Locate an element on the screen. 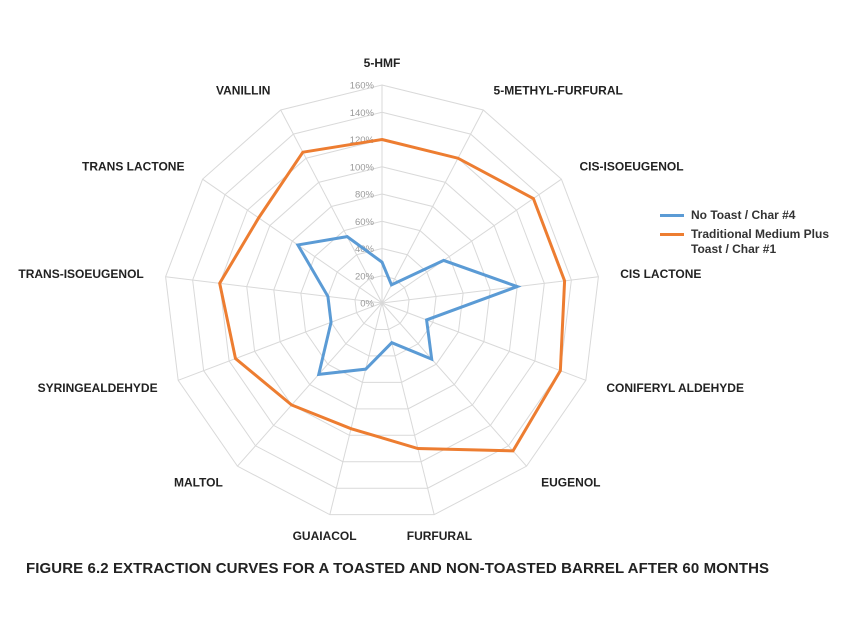 This screenshot has width=855, height=619. category-label: CONIFERYL ALDEHYDE is located at coordinates (675, 388).